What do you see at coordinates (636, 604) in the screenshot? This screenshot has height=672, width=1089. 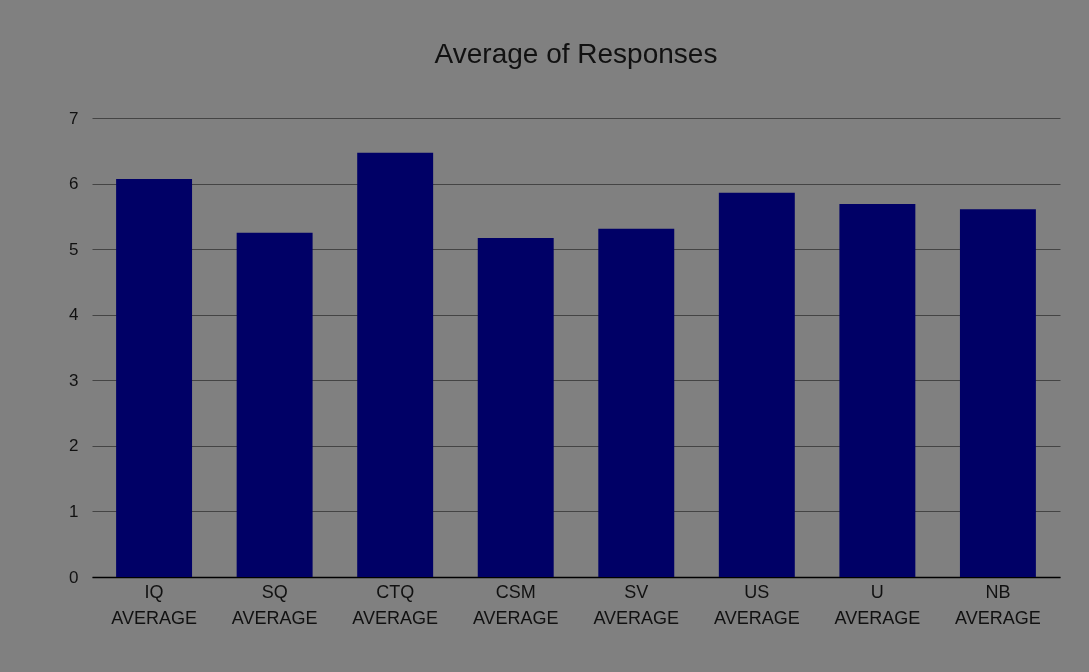 I see `x-tick-label: SV AVERAGE` at bounding box center [636, 604].